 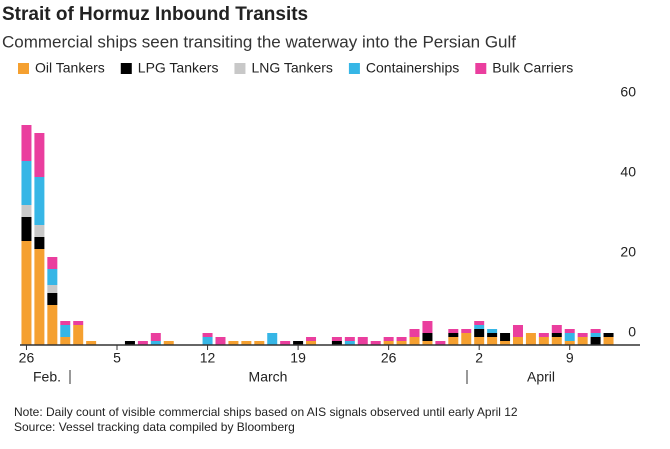 I want to click on month-label: April, so click(x=541, y=377).